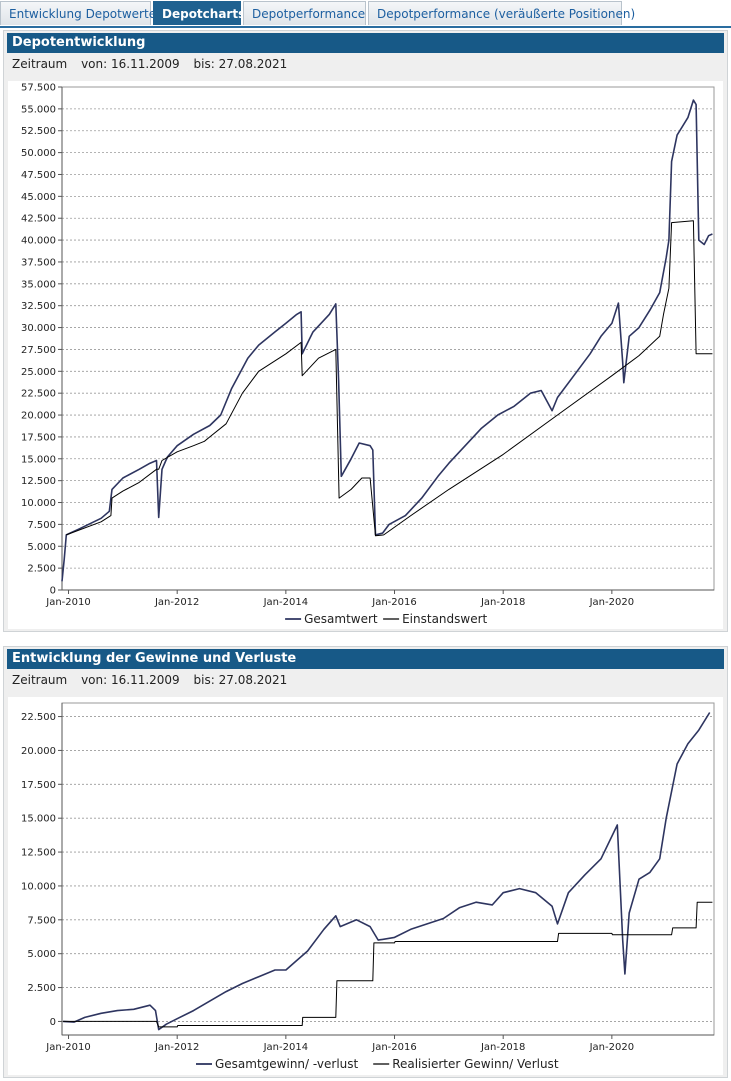 This screenshot has height=1081, width=731. I want to click on y-tick-label: 42.500, so click(38, 219).